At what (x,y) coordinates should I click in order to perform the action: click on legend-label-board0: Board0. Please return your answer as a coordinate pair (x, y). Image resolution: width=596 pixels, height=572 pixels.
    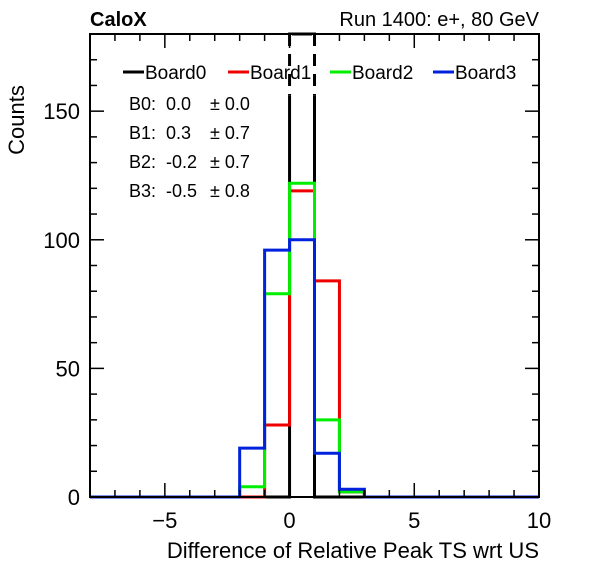
    Looking at the image, I should click on (175, 73).